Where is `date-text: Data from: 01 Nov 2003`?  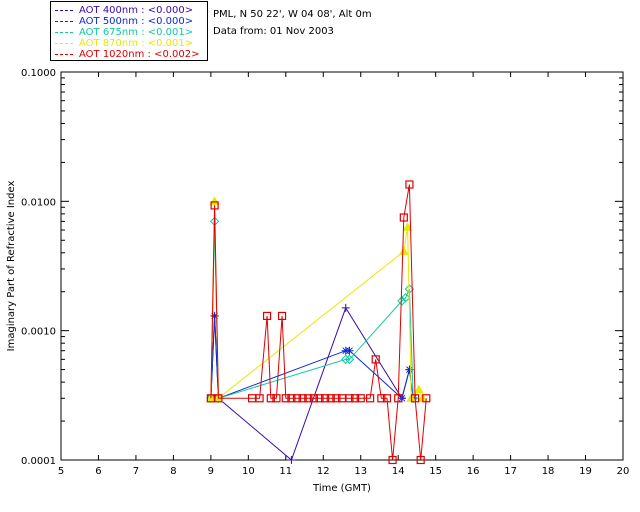
date-text: Data from: 01 Nov 2003 is located at coordinates (273, 31).